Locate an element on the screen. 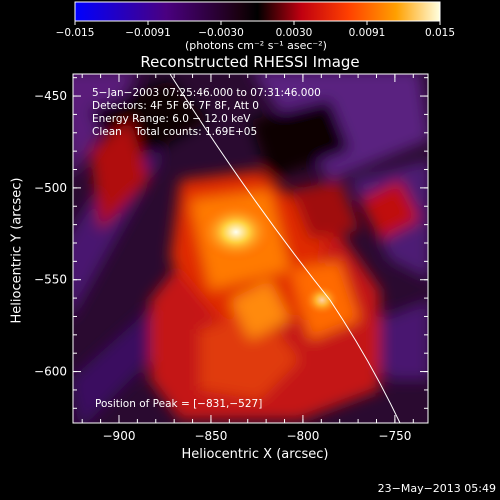 This screenshot has width=500, height=500. info-time-range: 5−Jan−2003 07:25:46.000 to 07:31:46.000 is located at coordinates (206, 93).